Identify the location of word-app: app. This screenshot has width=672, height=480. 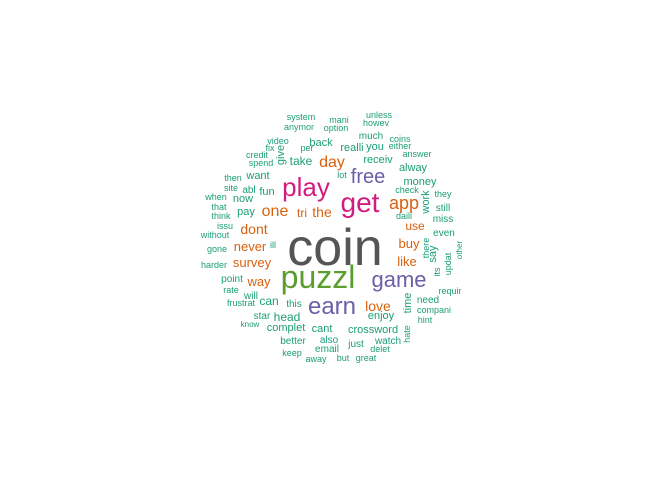
(404, 203).